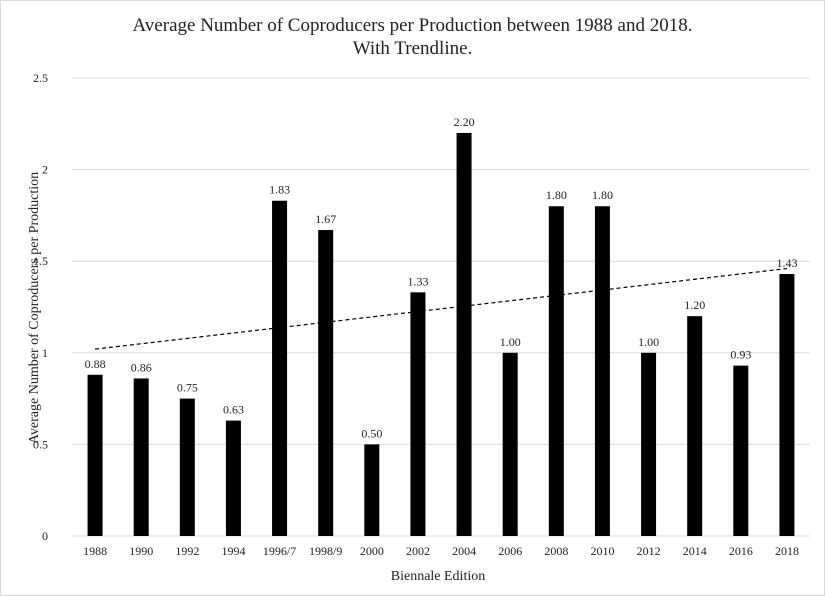 This screenshot has width=825, height=596. I want to click on x-tick-label: 2012, so click(649, 551).